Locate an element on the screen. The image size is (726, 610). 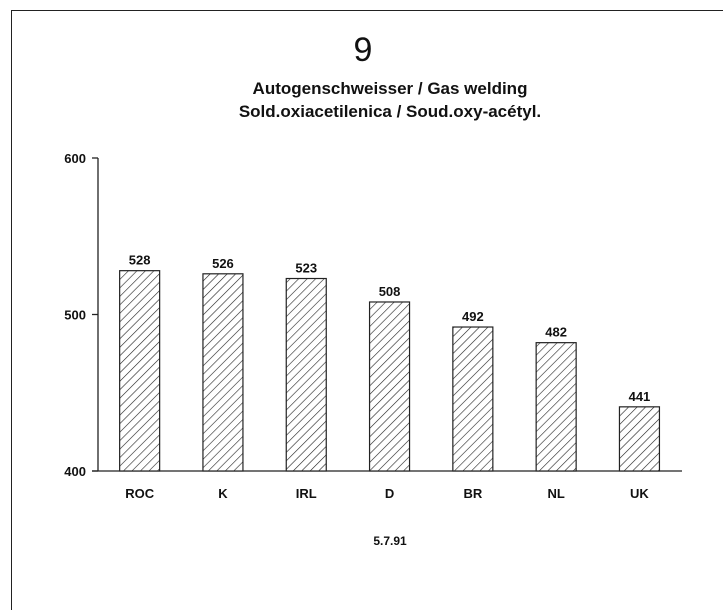
value-label-irl: 523 is located at coordinates (306, 268).